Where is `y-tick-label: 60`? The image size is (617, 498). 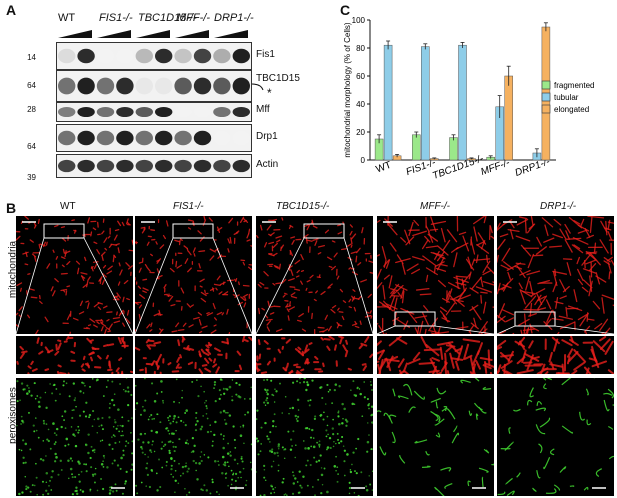
y-tick-label: 60 is located at coordinates (360, 76).